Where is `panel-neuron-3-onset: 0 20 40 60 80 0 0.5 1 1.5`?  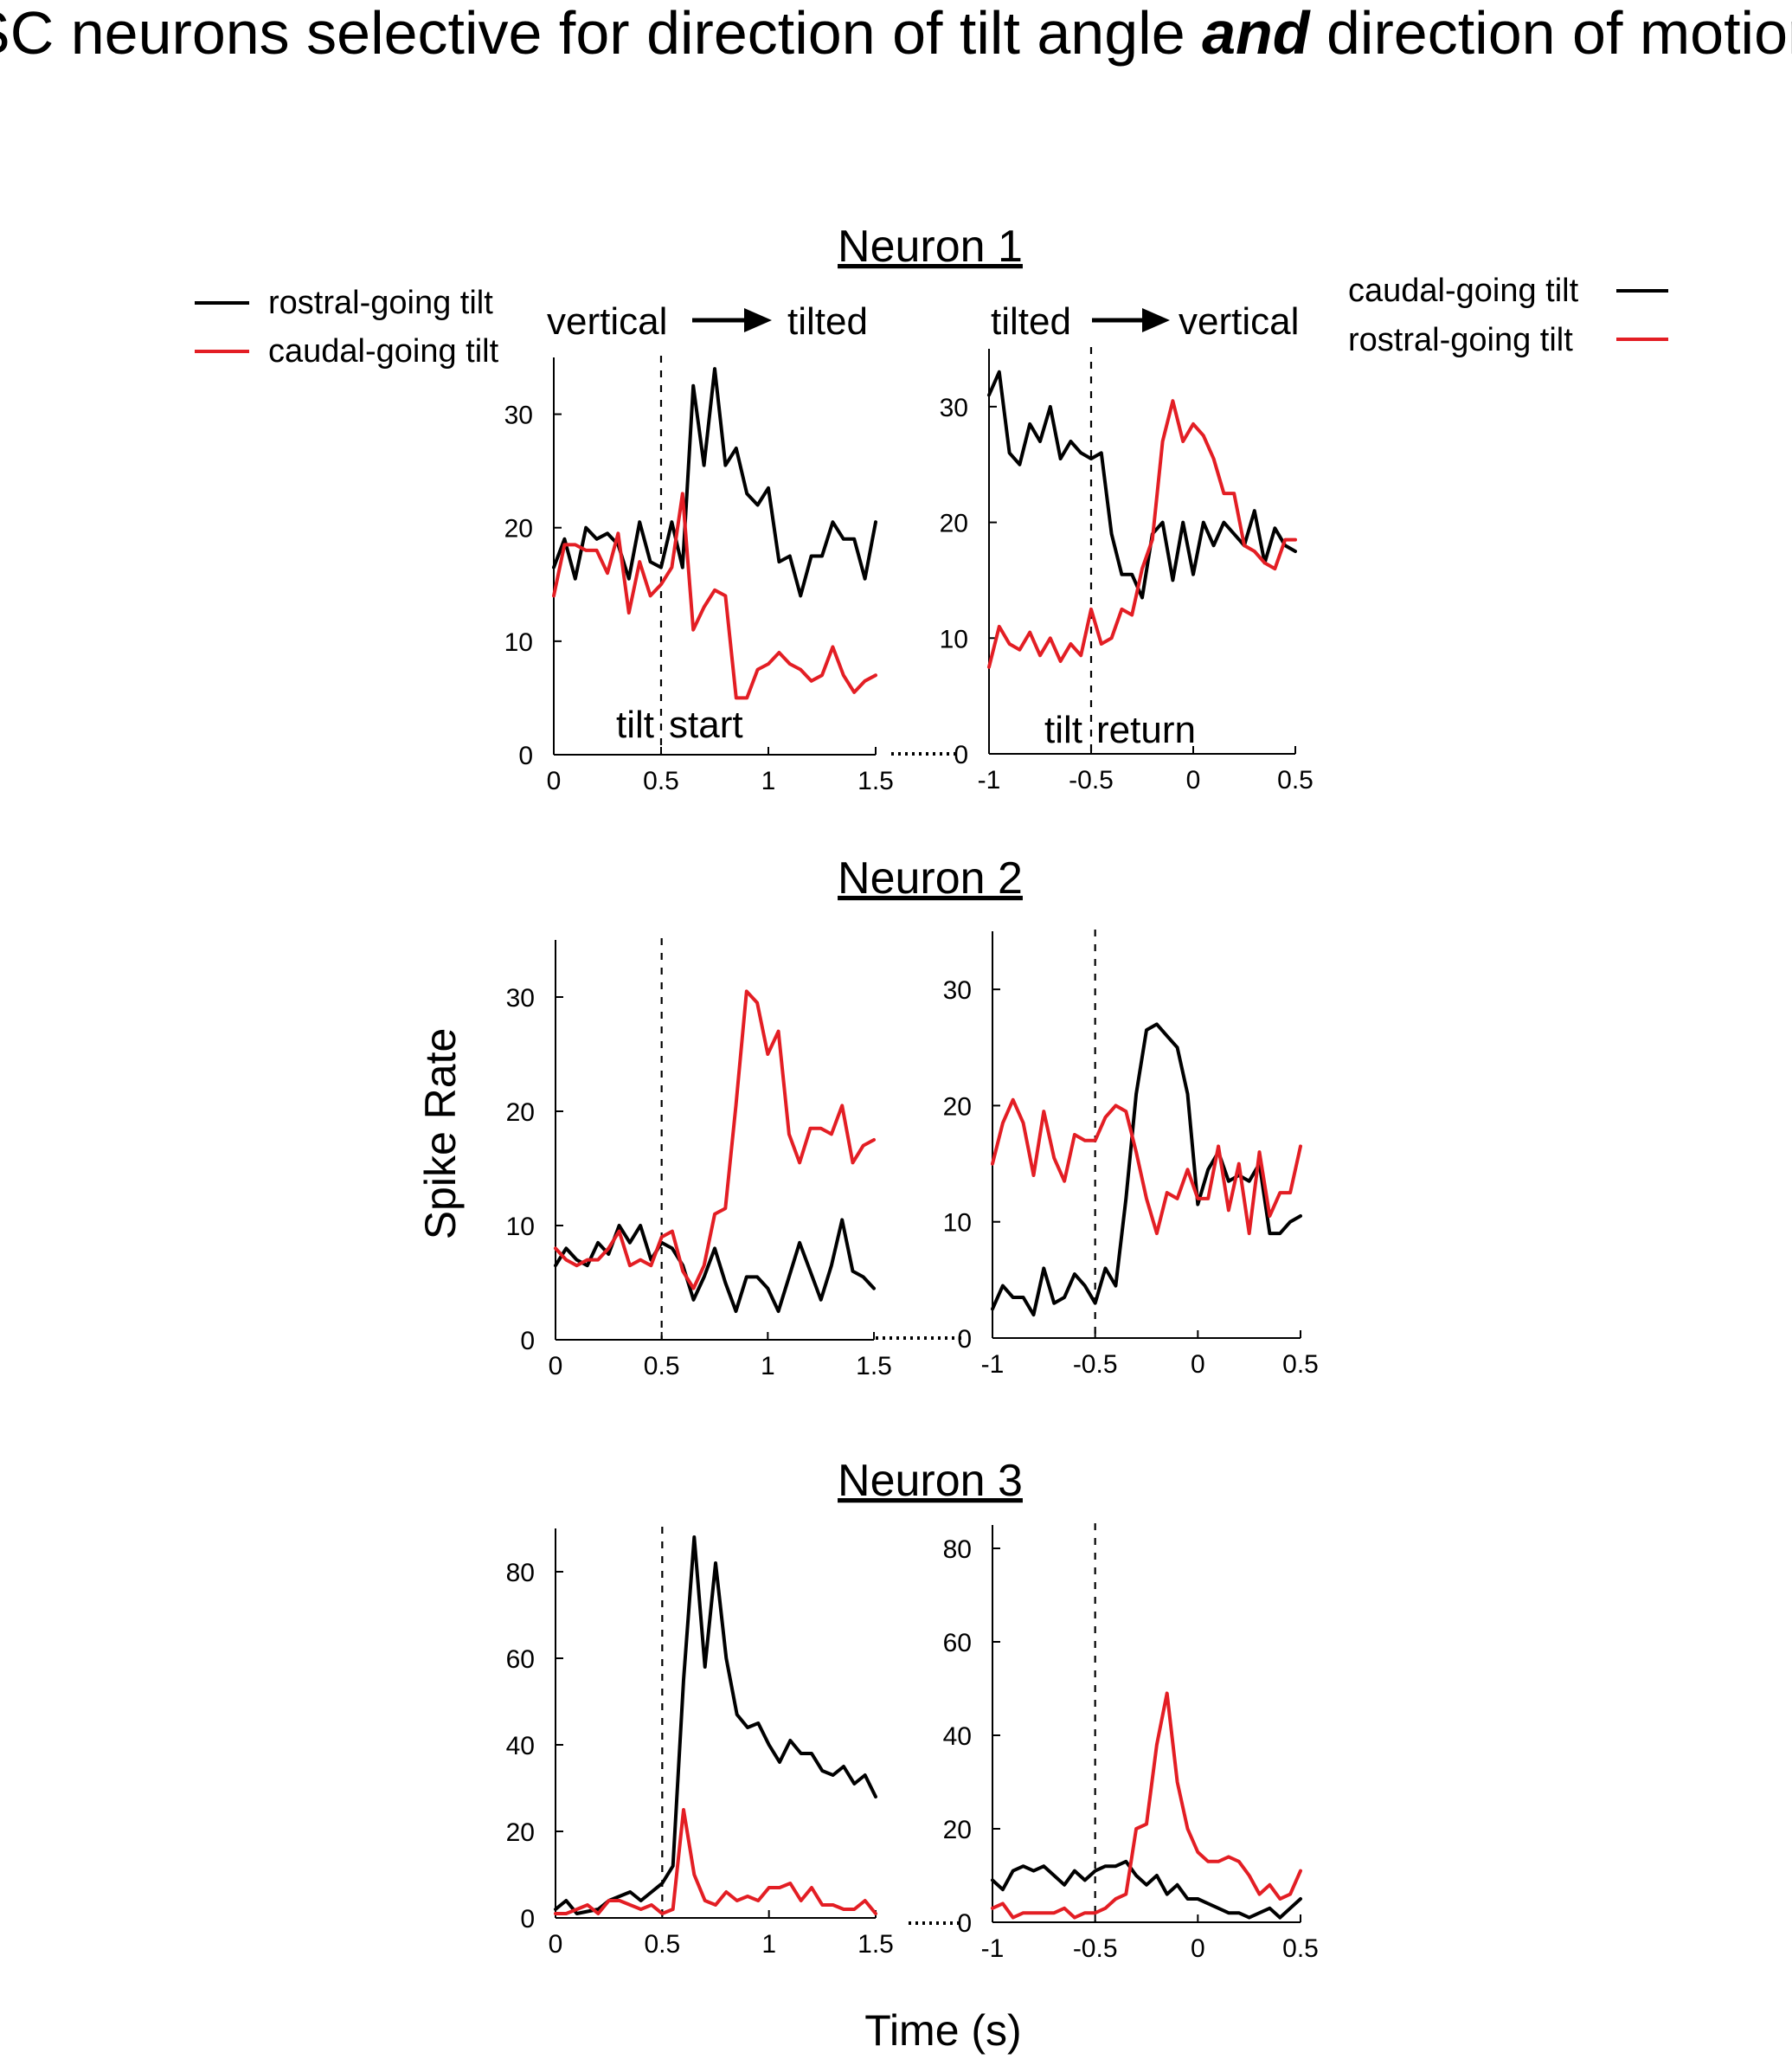
panel-neuron-3-onset: 0 20 40 60 80 0 0.5 1 1.5 is located at coordinates (700, 1743).